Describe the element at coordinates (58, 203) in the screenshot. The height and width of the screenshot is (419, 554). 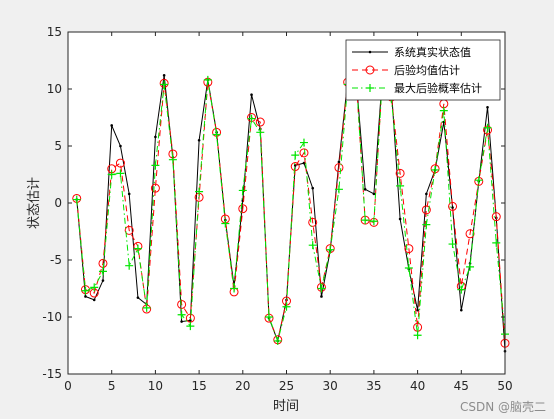
I see `y-tick-label: 0` at that location.